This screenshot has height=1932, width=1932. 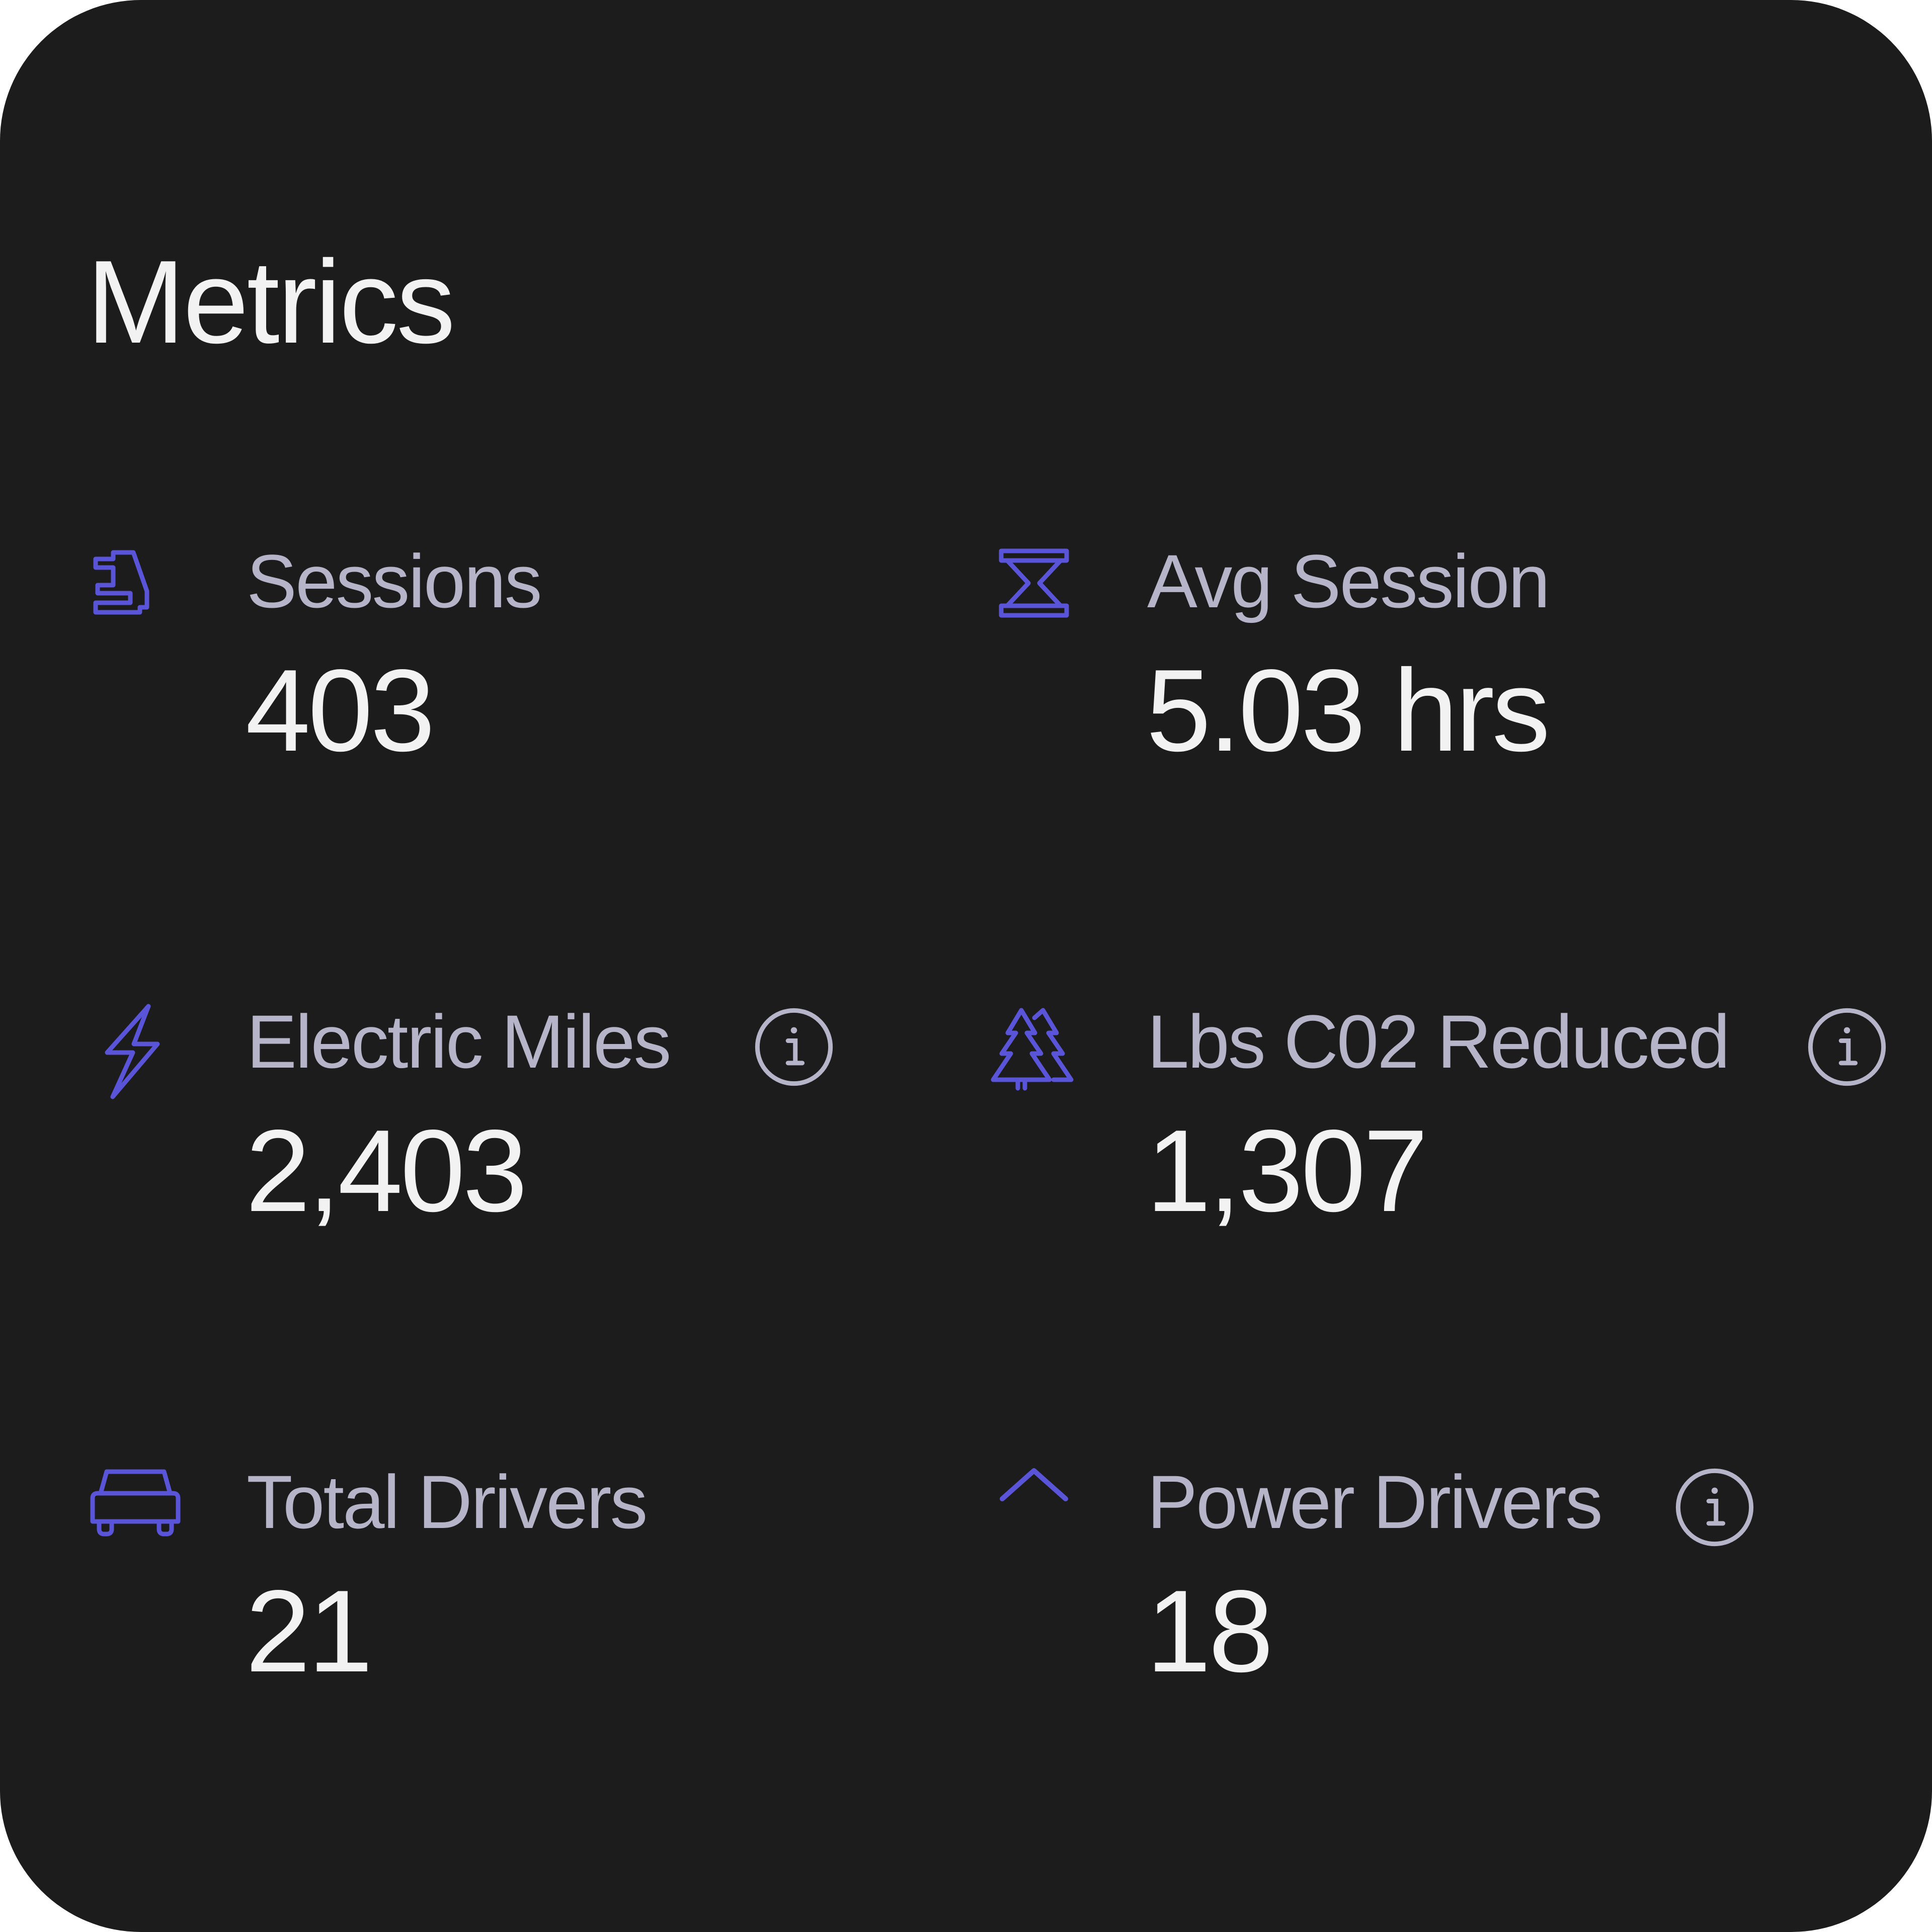 What do you see at coordinates (1348, 711) in the screenshot?
I see `metric-value: 5.03 hrs` at bounding box center [1348, 711].